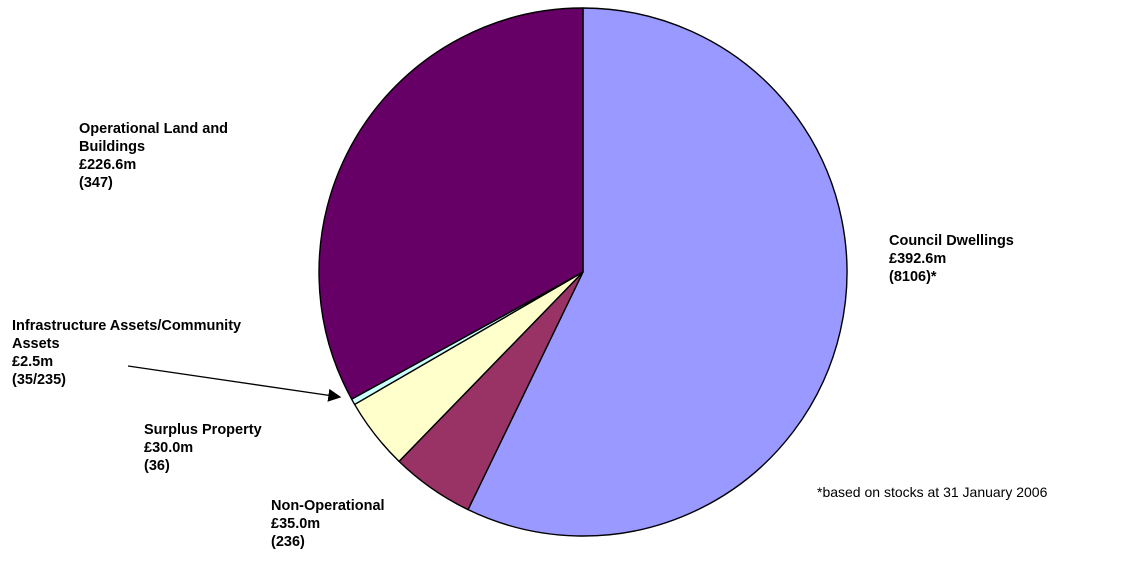  What do you see at coordinates (295, 524) in the screenshot?
I see `slice-label-line: £35.0m` at bounding box center [295, 524].